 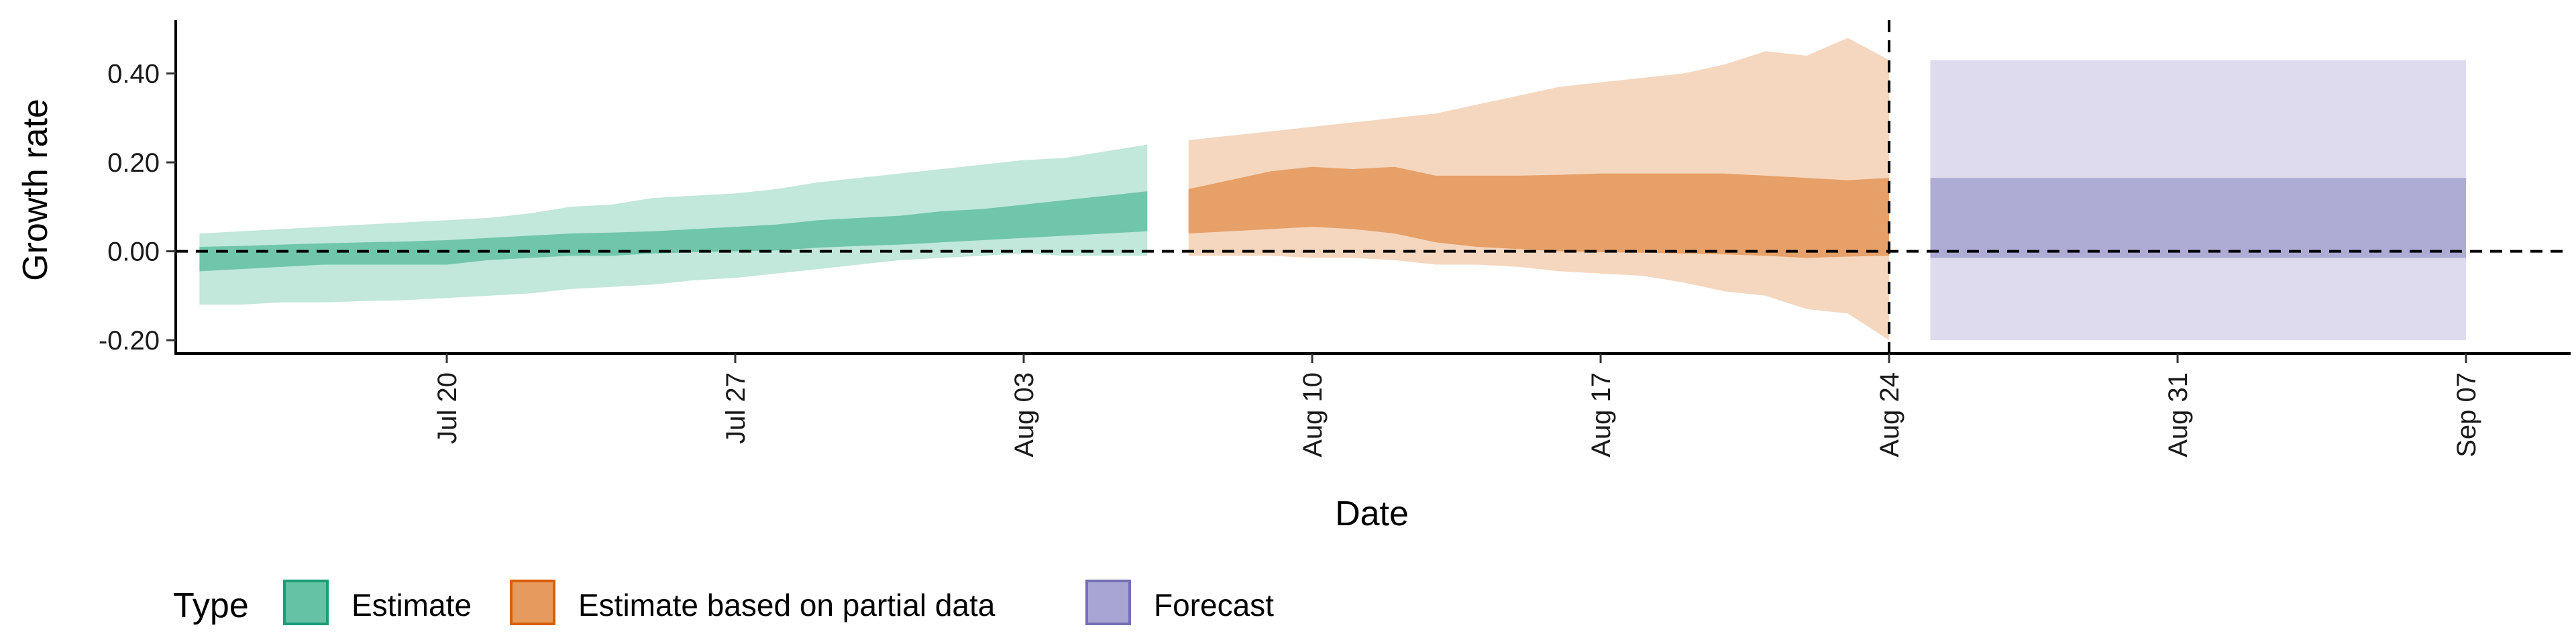 I want to click on x-axis-title: Date, so click(x=1372, y=513).